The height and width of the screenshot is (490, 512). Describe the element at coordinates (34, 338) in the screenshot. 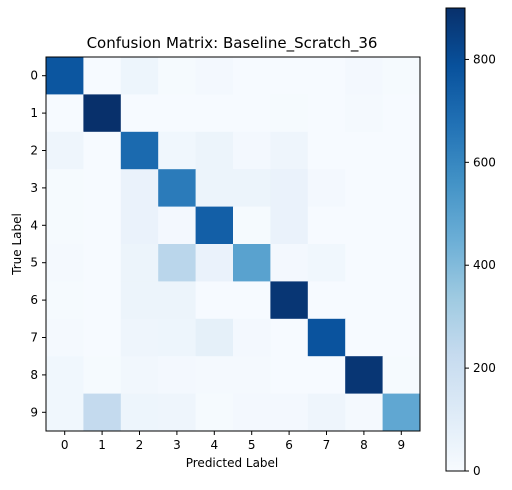

I see `y-tick-label: 7` at that location.